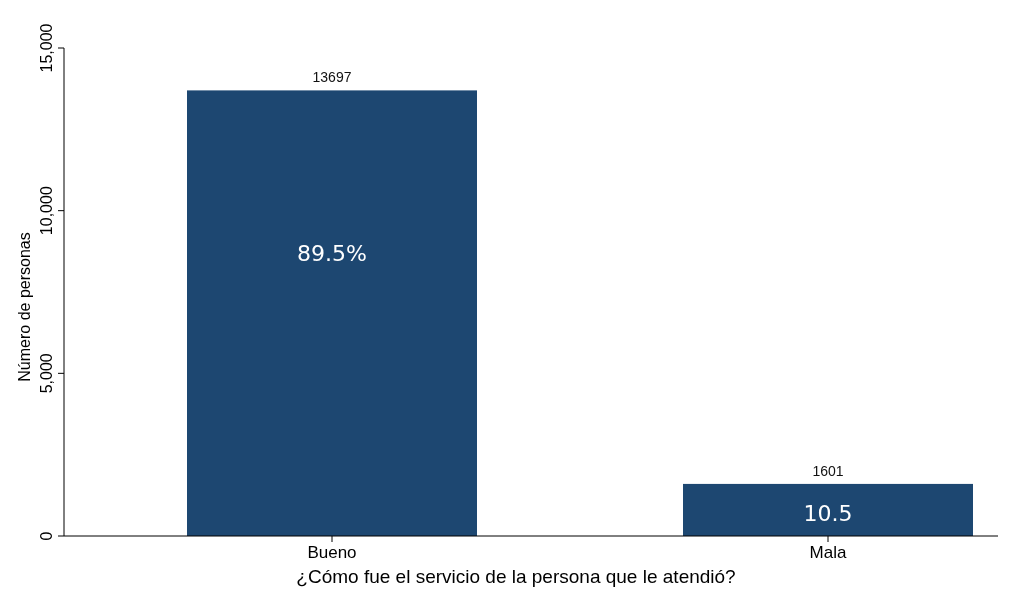  I want to click on y-tick-label: 0, so click(46, 536).